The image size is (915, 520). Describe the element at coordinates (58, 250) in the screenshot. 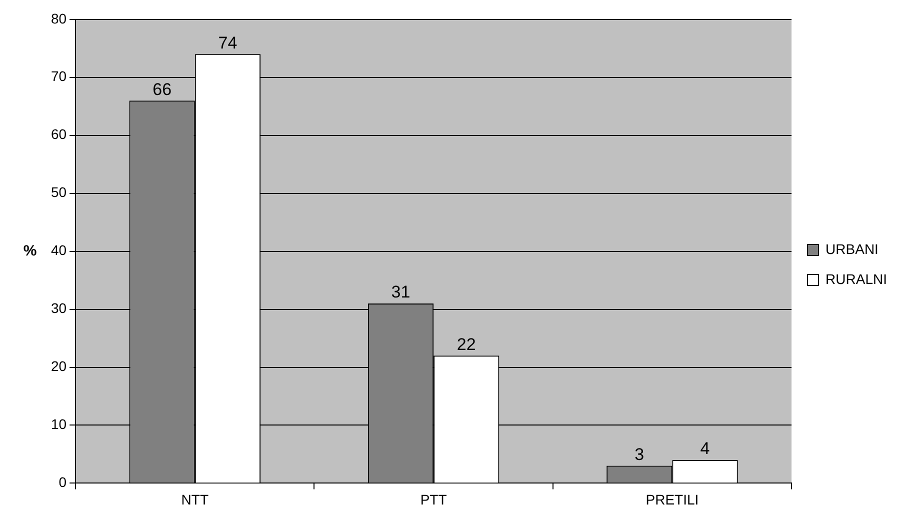

I see `y-tick-label: 40` at that location.